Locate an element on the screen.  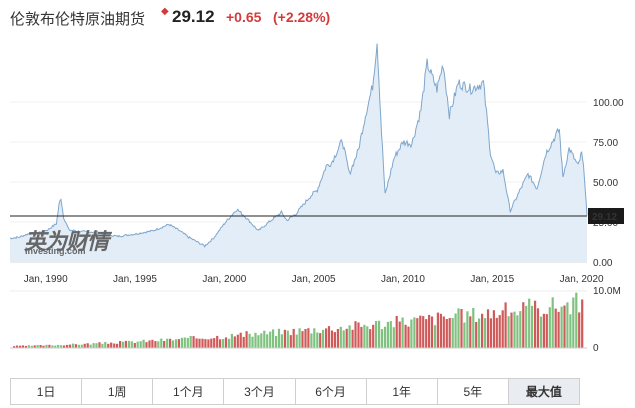
range-button-2: 1个月 is located at coordinates (189, 391).